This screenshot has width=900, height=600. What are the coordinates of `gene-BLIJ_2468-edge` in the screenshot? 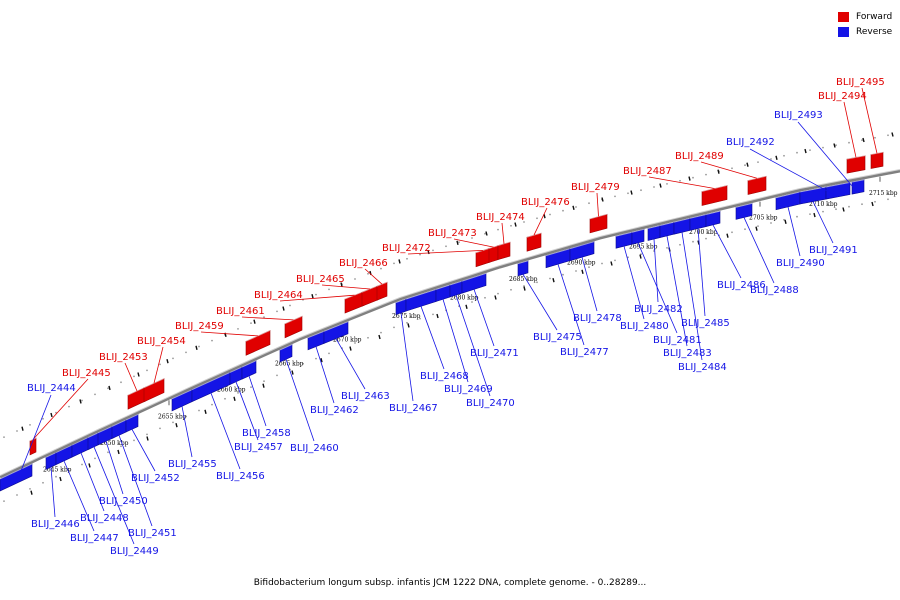 It's located at (421, 294).